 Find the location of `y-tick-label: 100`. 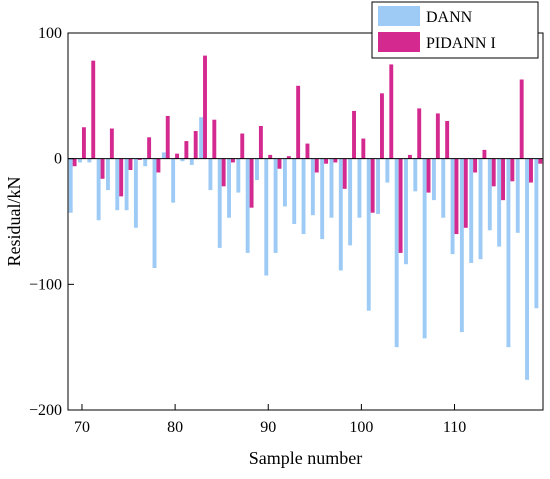

y-tick-label: 100 is located at coordinates (50, 33).